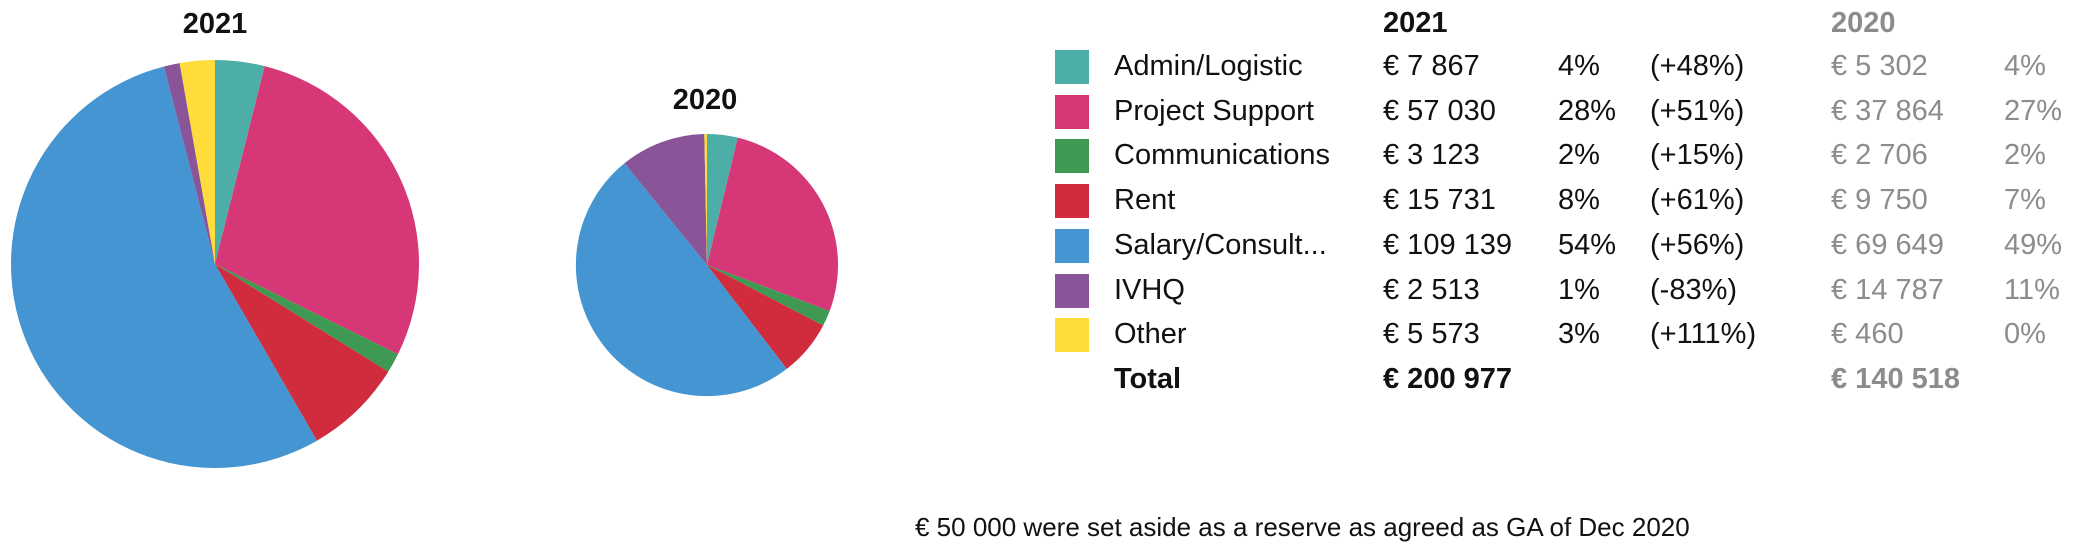  Describe the element at coordinates (1887, 289) in the screenshot. I see `row-amount-2020: € 14 787` at that location.